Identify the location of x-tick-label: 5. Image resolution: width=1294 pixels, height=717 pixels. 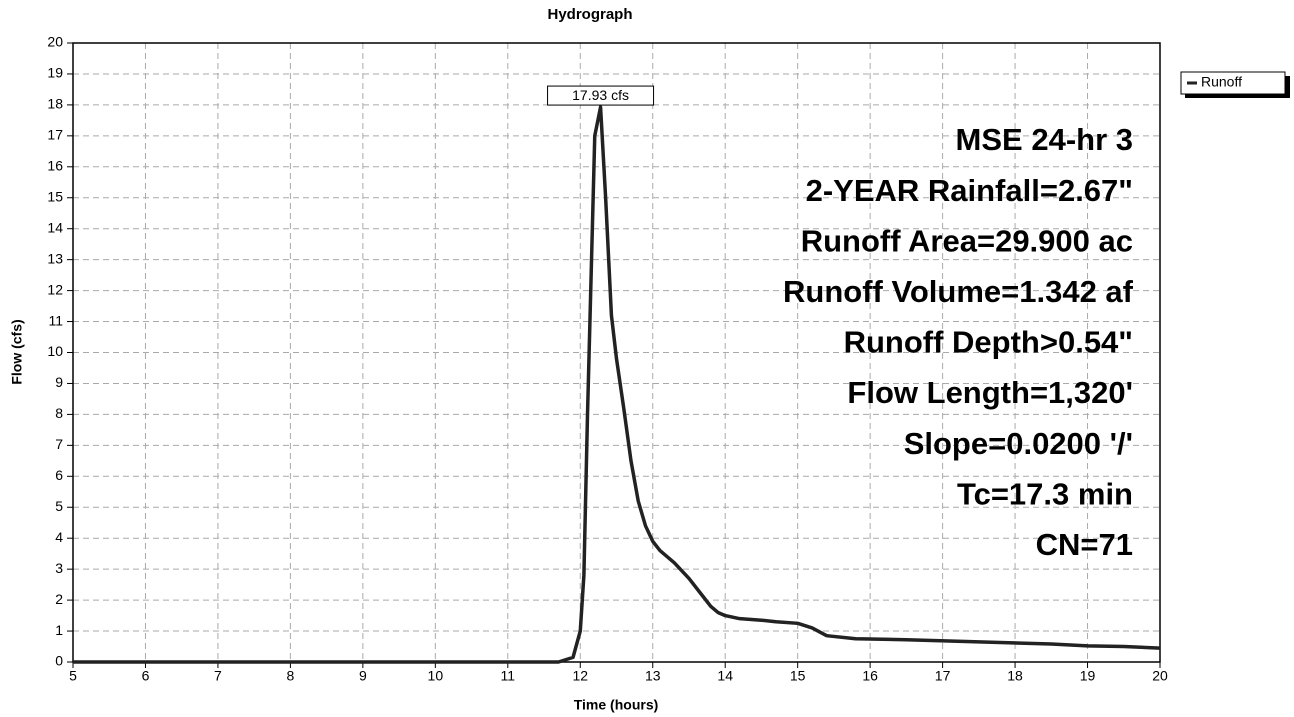
(73, 676).